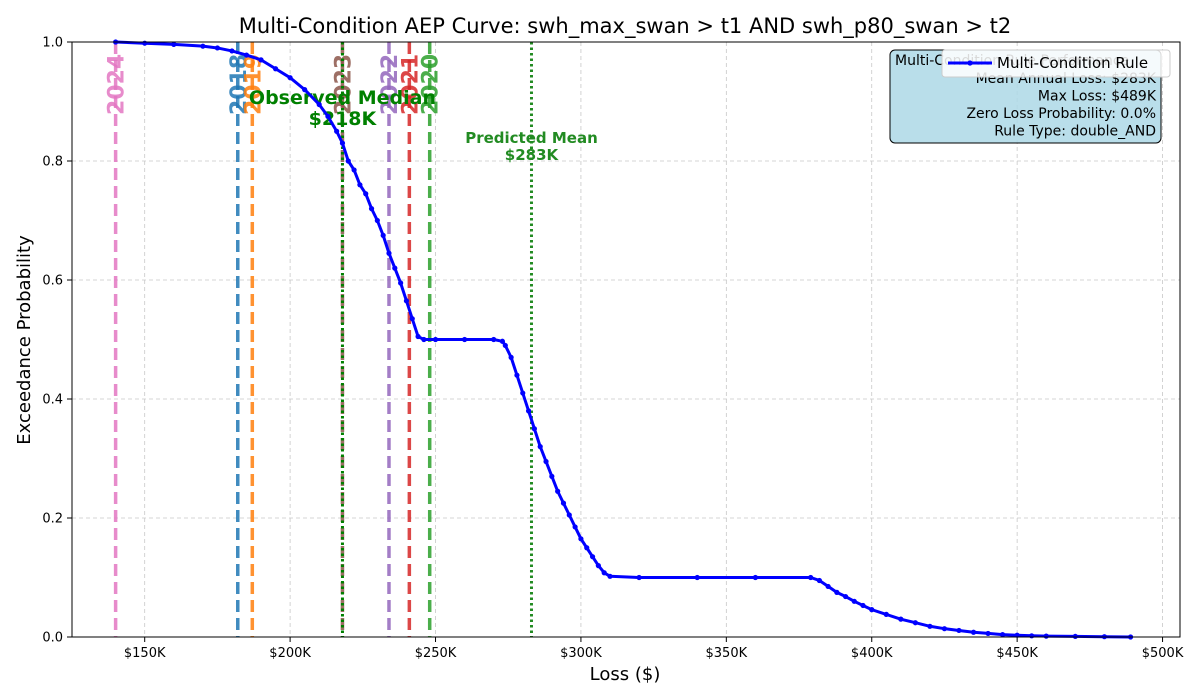  What do you see at coordinates (970, 63) in the screenshot?
I see `legend-marker` at bounding box center [970, 63].